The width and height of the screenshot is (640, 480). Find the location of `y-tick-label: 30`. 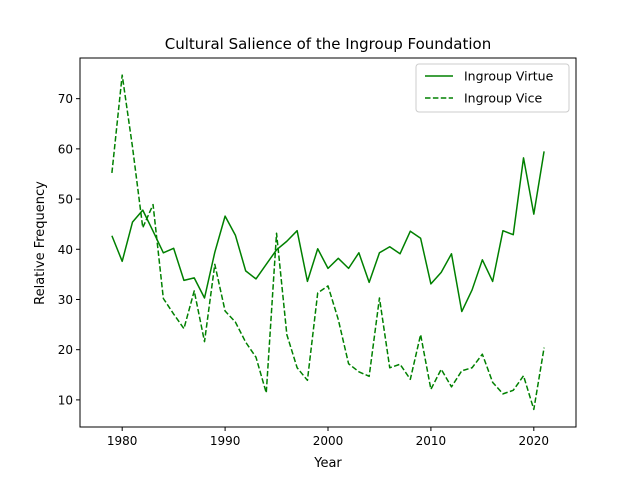

y-tick-label: 30 is located at coordinates (65, 300).